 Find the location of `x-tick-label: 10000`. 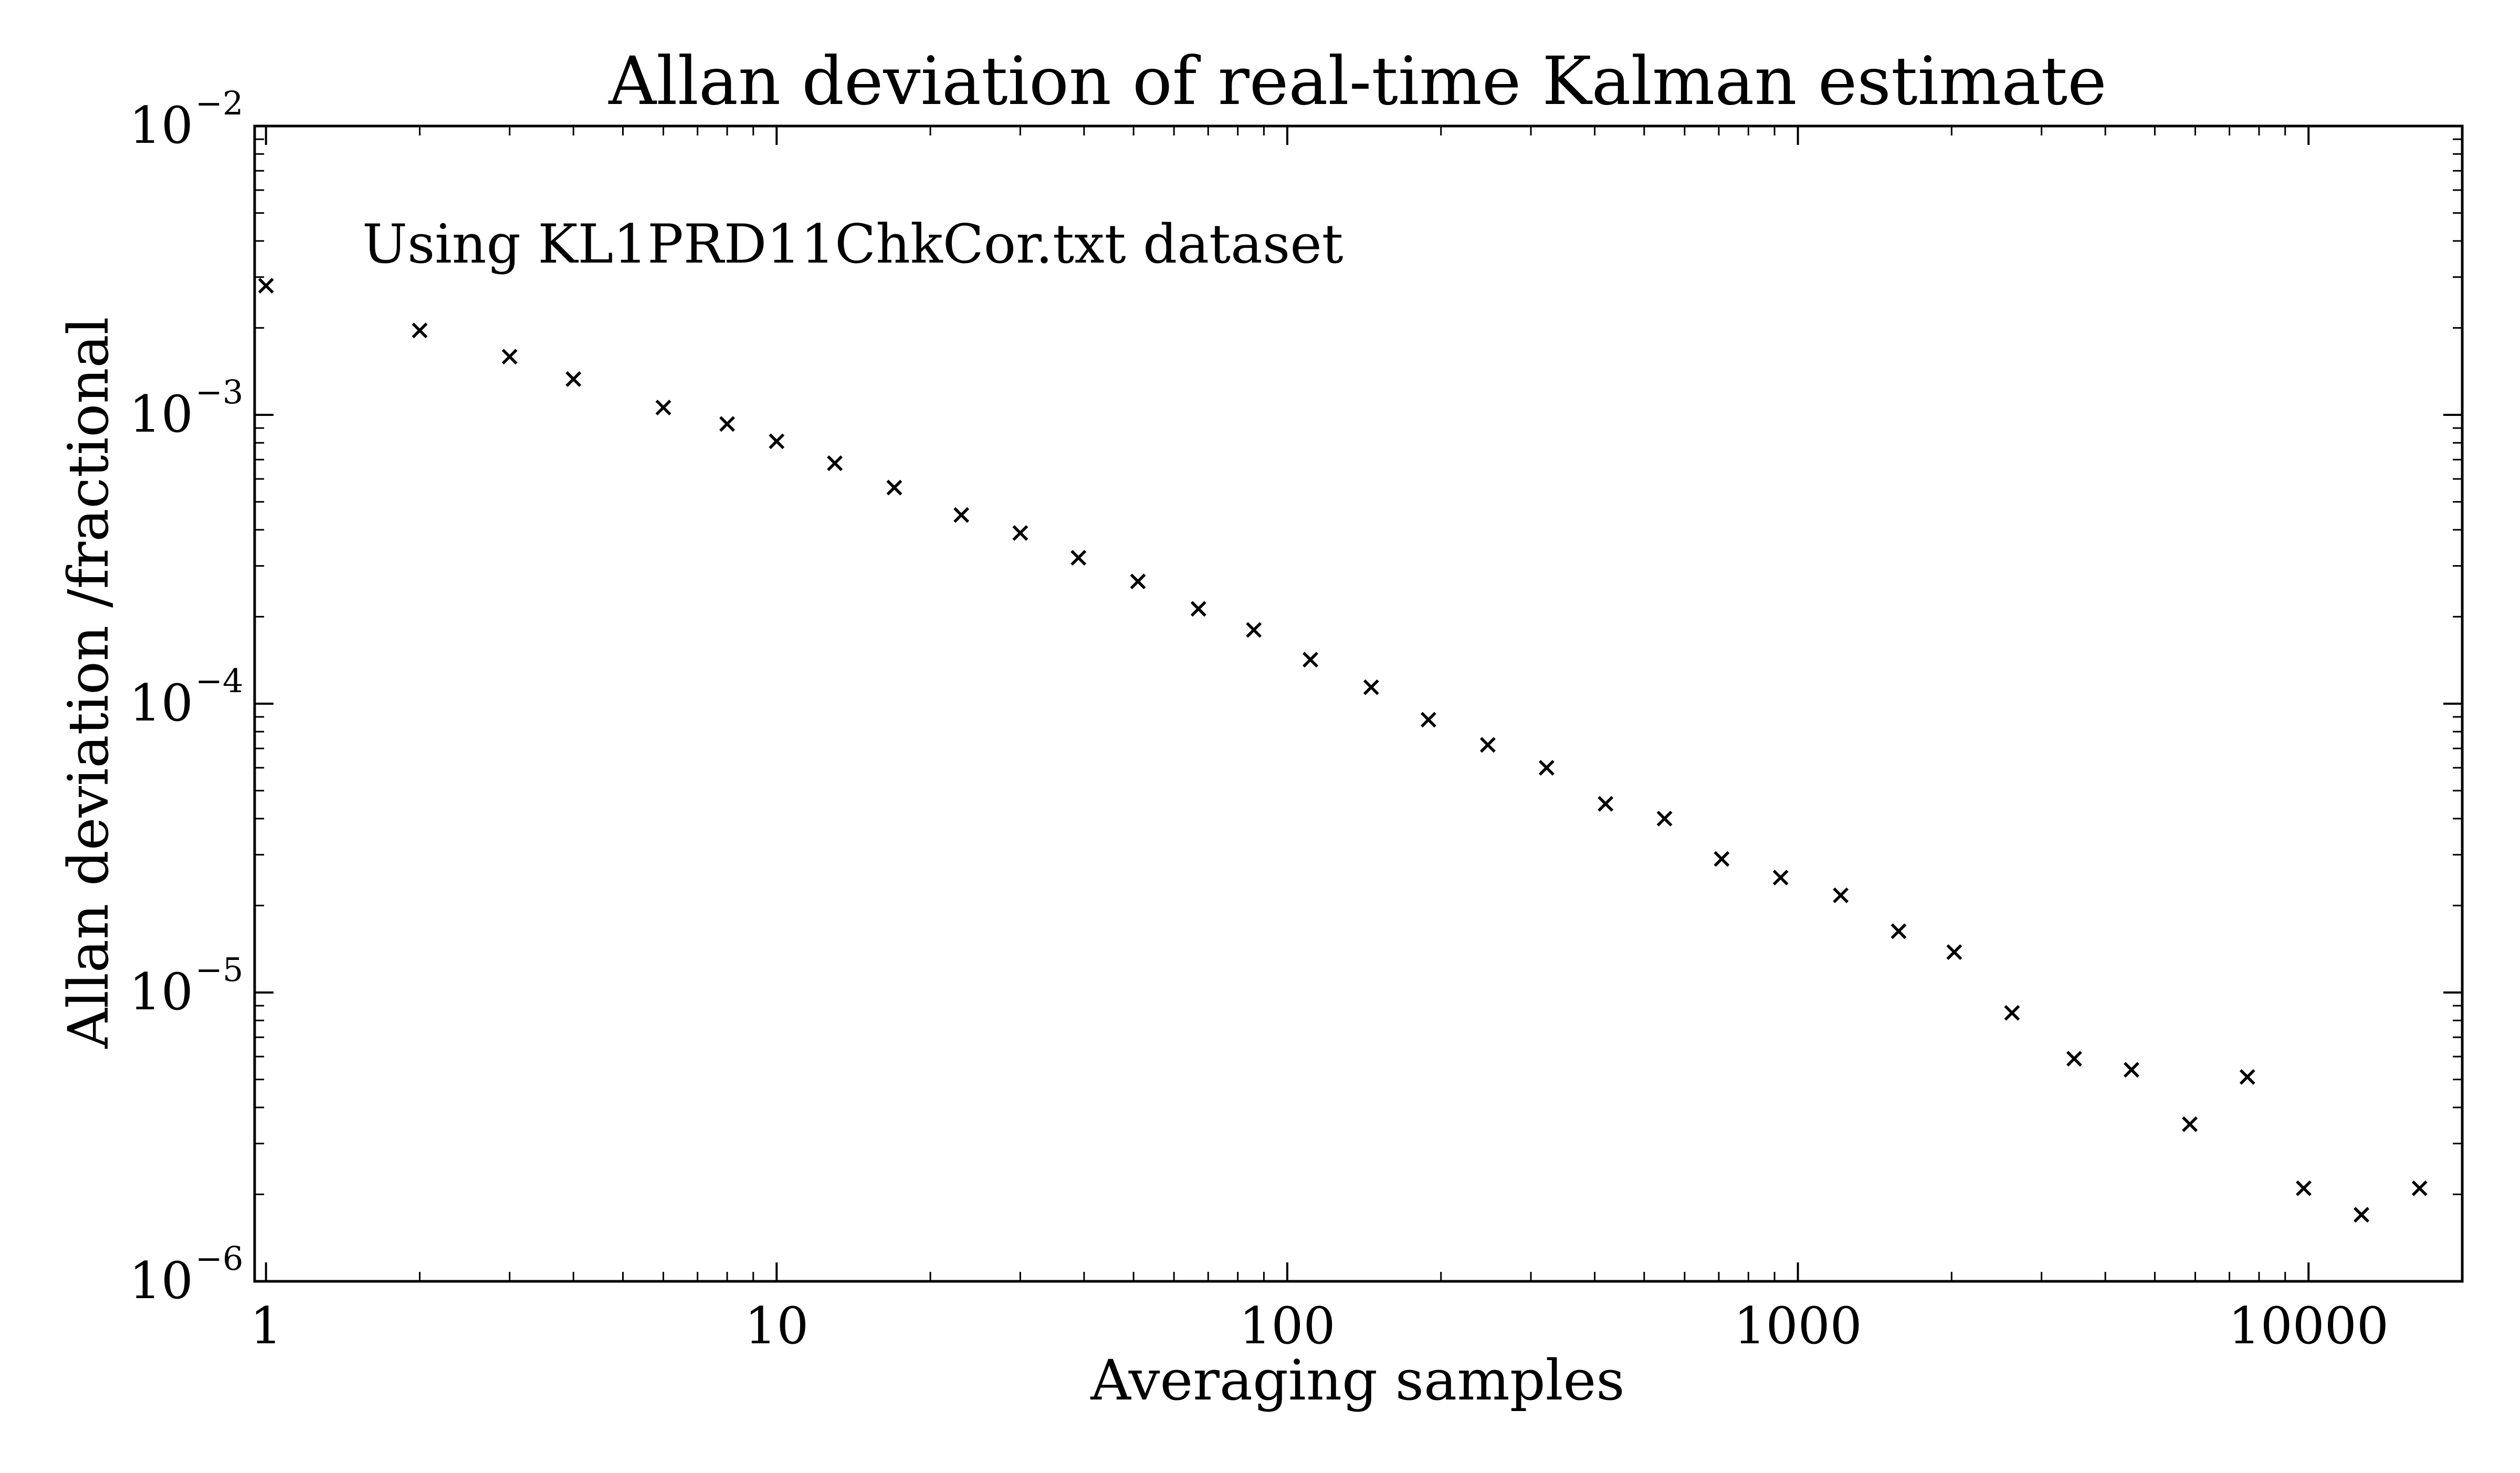

x-tick-label: 10000 is located at coordinates (2309, 1326).